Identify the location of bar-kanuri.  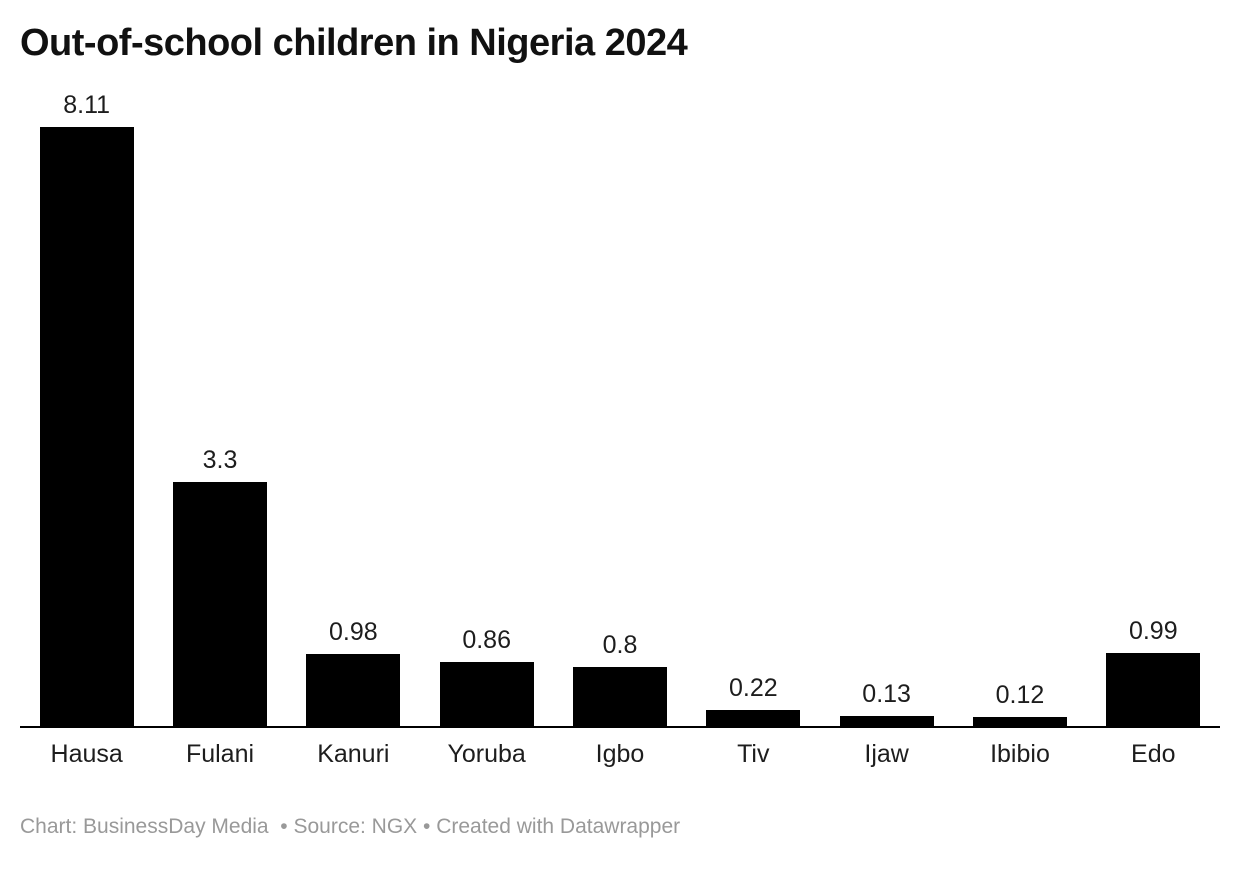
(353, 690).